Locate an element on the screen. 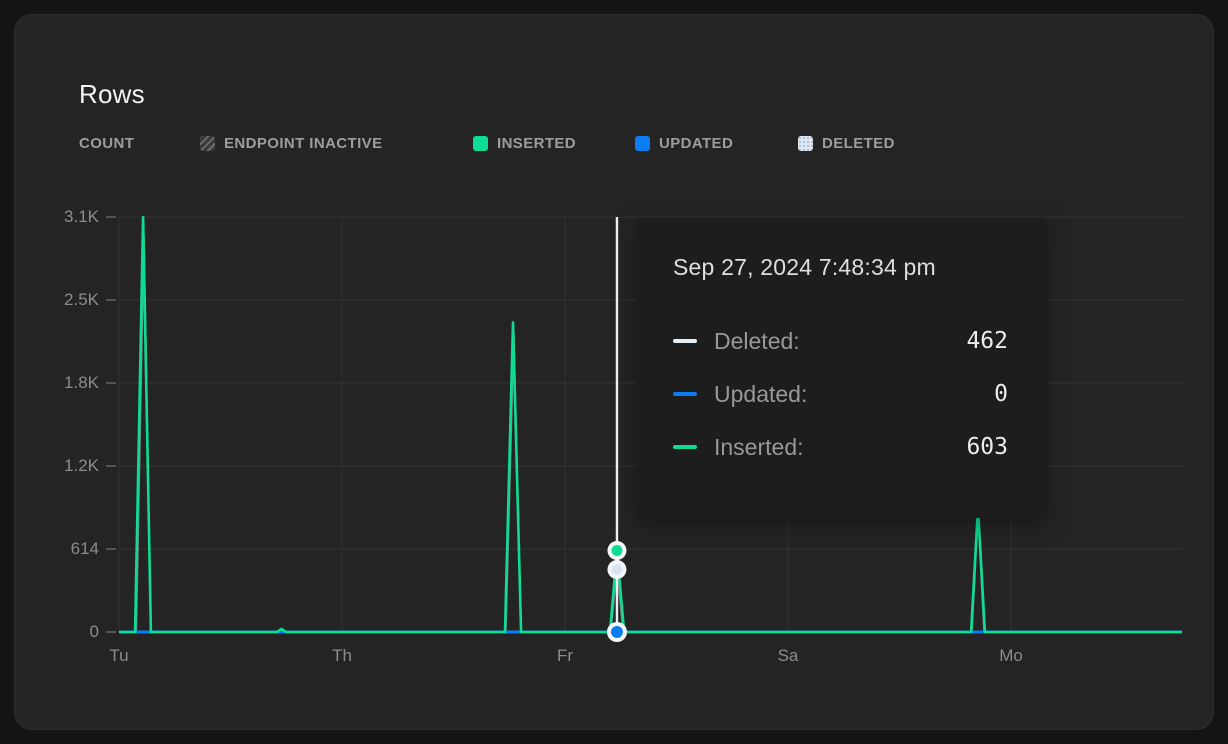  tooltip-value: 603 is located at coordinates (987, 447).